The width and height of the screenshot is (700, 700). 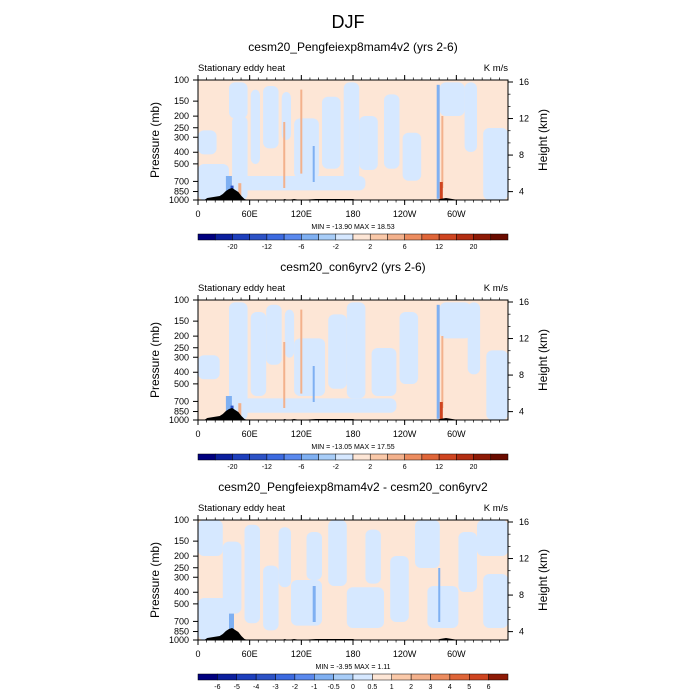 I want to click on min-max-label: MIN = -13.05 MAX = 17.55, so click(x=352, y=447).